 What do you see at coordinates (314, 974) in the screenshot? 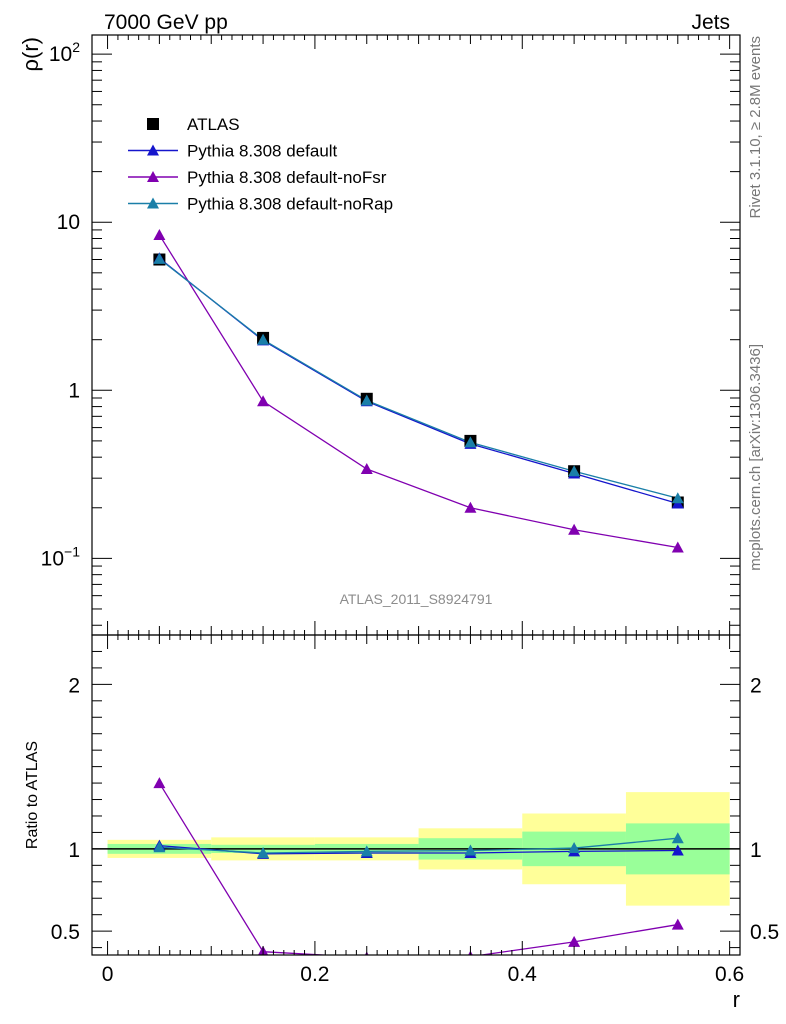
I see `x-tick-label: 0.2` at bounding box center [314, 974].